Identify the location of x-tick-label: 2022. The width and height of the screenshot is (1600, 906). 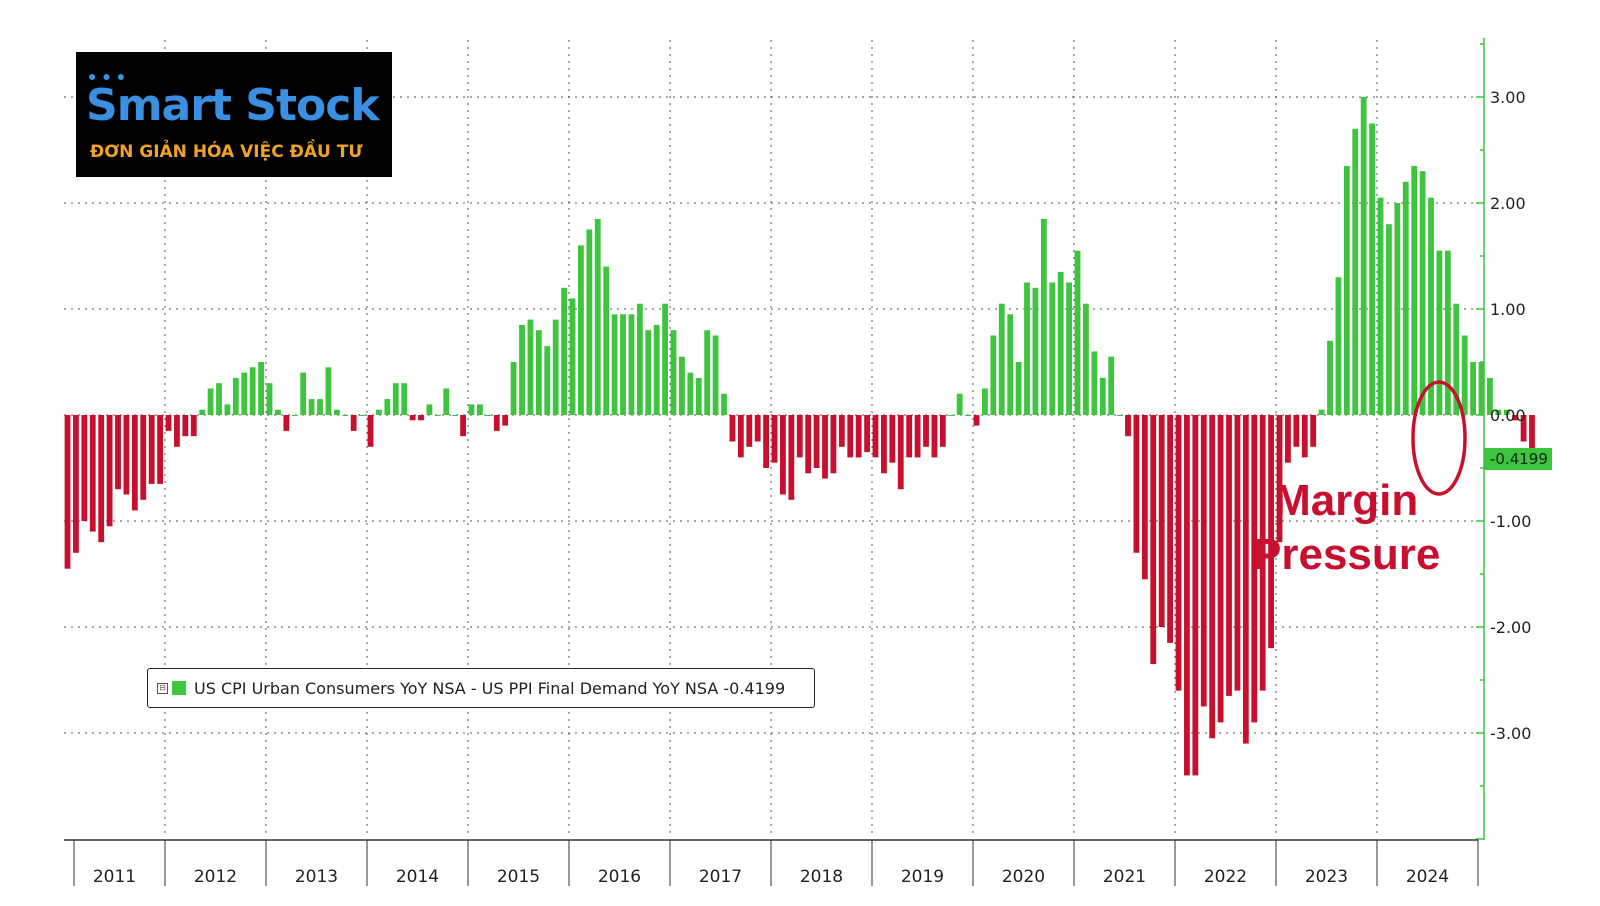
(1225, 877).